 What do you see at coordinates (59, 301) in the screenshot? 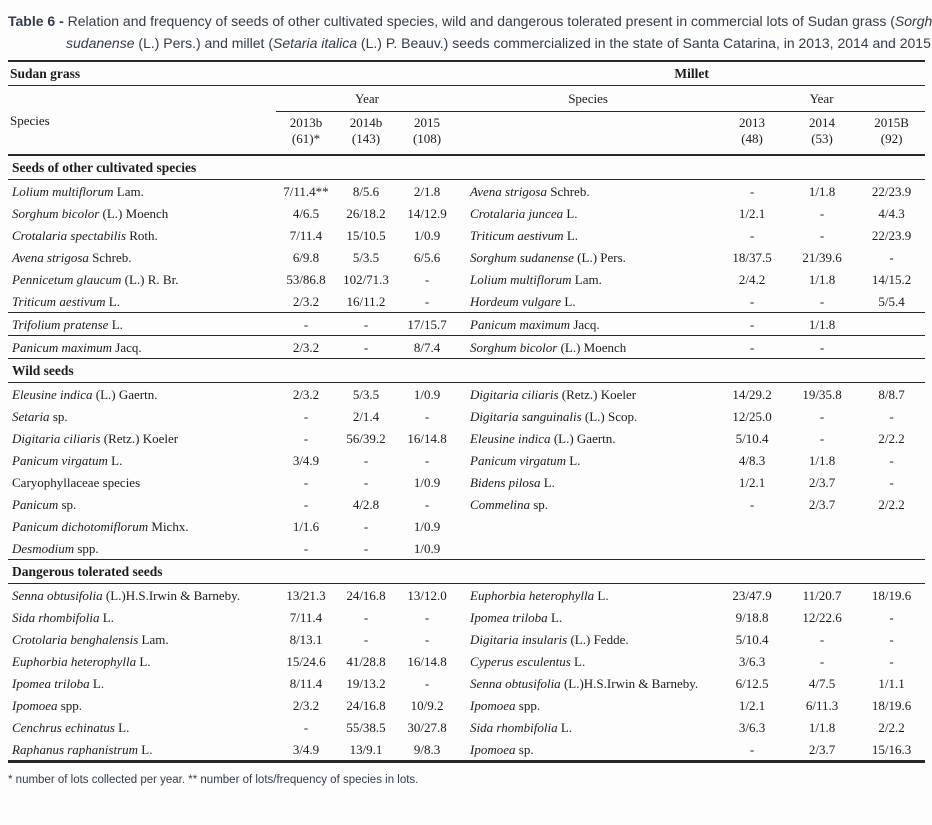
I see `species-scientific-name: Triticum aestivum` at bounding box center [59, 301].